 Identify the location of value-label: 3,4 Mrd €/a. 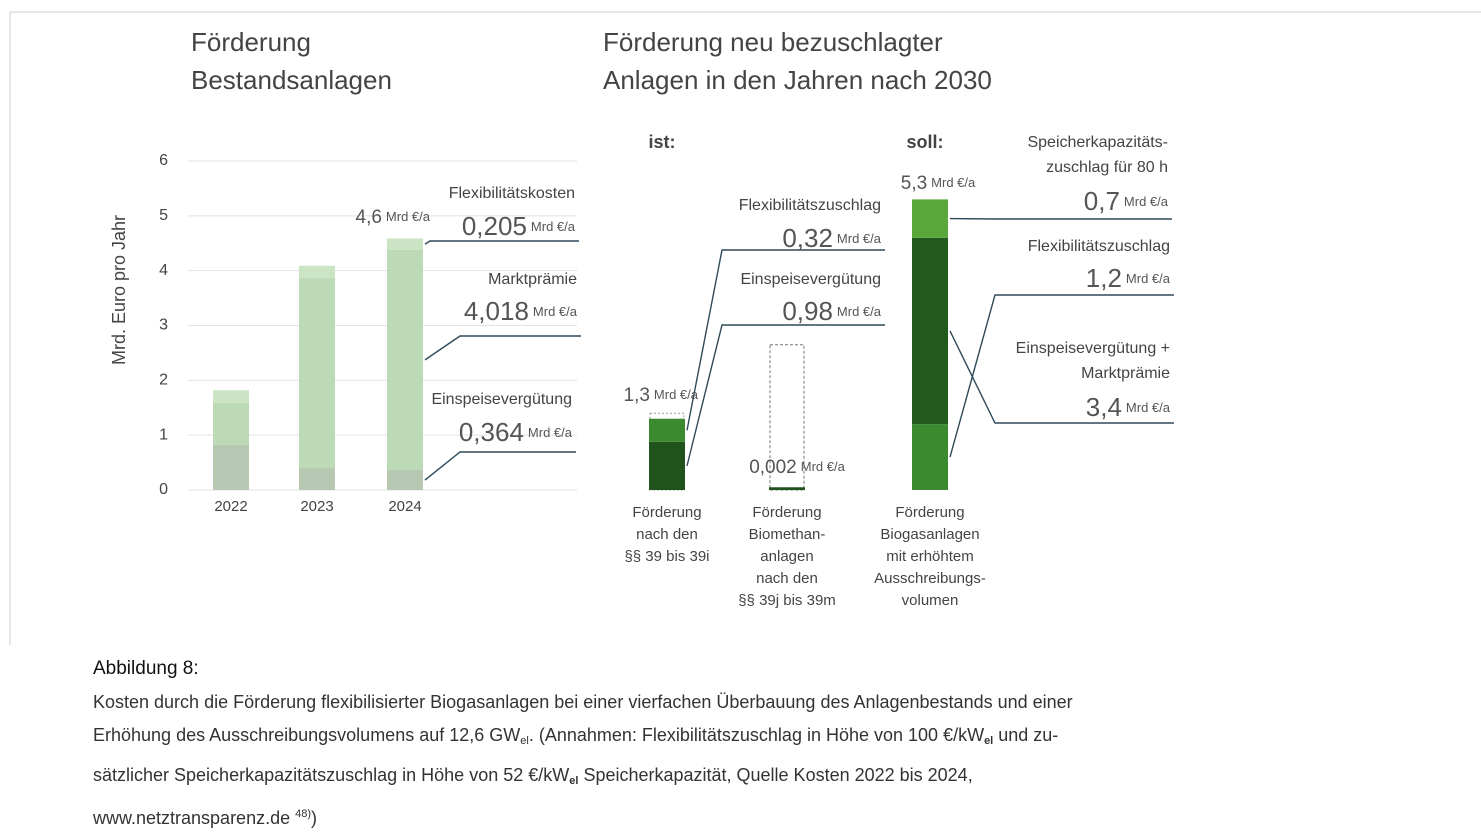
(1128, 407).